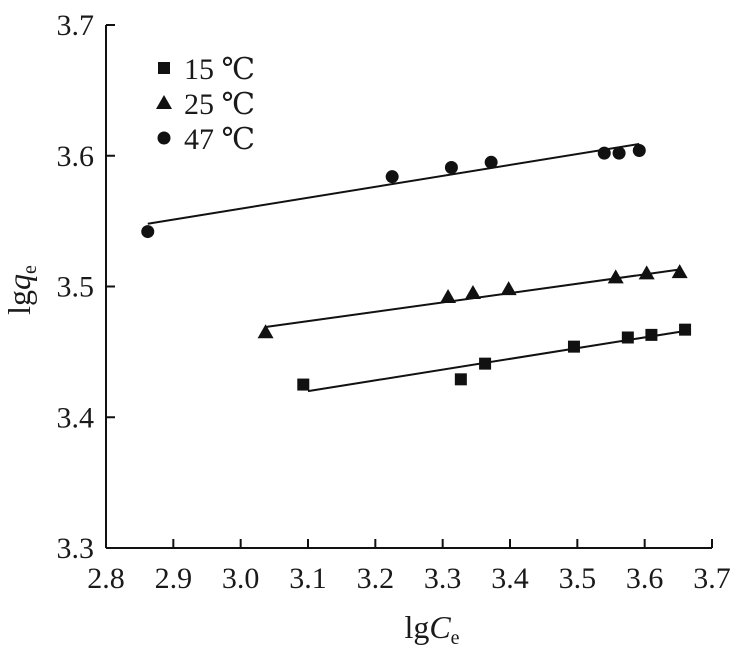 This screenshot has height=650, width=756. What do you see at coordinates (308, 578) in the screenshot?
I see `x-tick-label: 3.1` at bounding box center [308, 578].